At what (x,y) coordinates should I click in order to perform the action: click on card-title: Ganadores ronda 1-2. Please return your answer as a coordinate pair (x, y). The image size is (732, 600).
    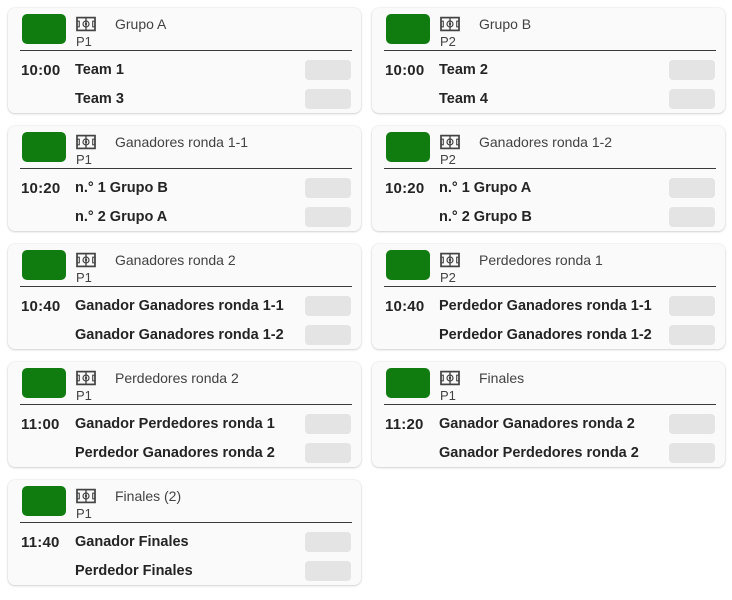
    Looking at the image, I should click on (546, 141).